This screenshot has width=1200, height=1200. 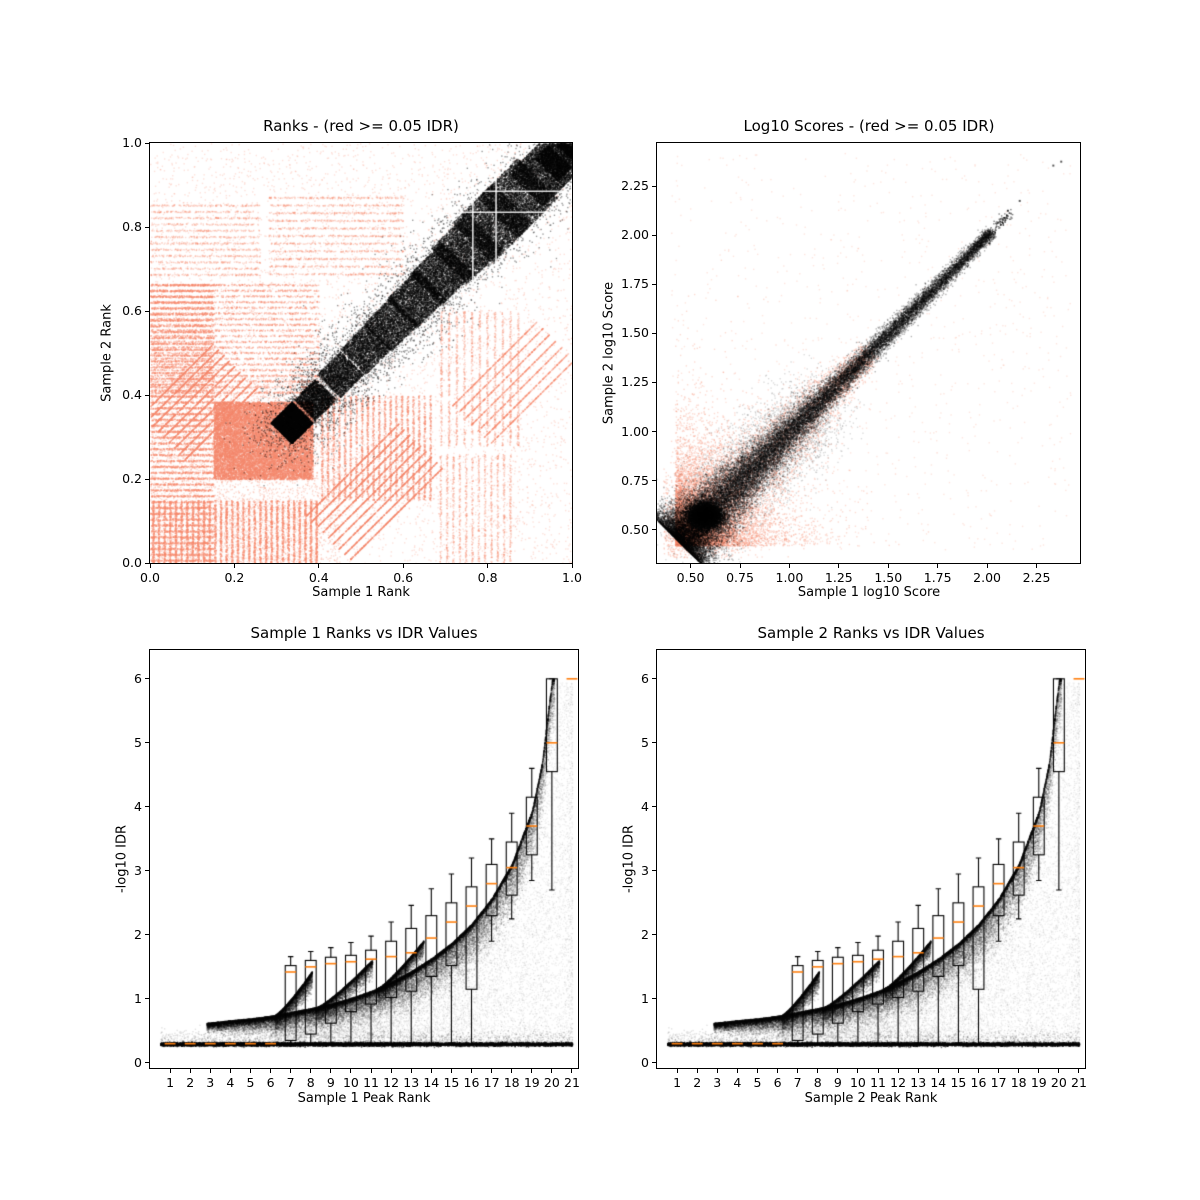 I want to click on y-tick-label: 0.6, so click(x=132, y=310).